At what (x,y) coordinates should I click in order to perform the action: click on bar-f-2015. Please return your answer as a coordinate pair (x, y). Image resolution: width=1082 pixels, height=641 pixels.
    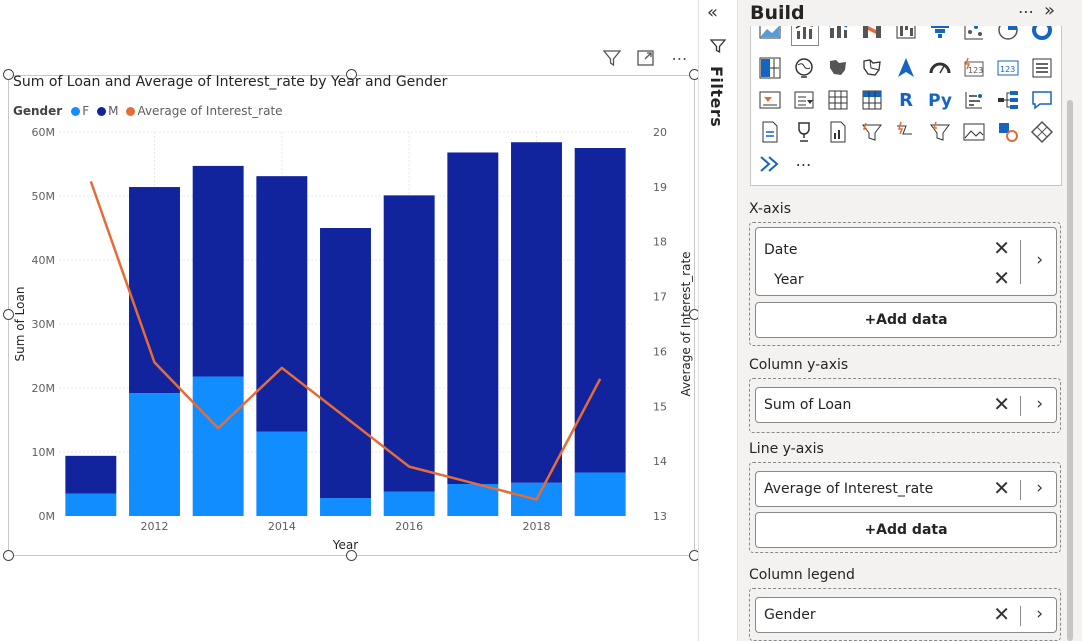
    Looking at the image, I should click on (345, 507).